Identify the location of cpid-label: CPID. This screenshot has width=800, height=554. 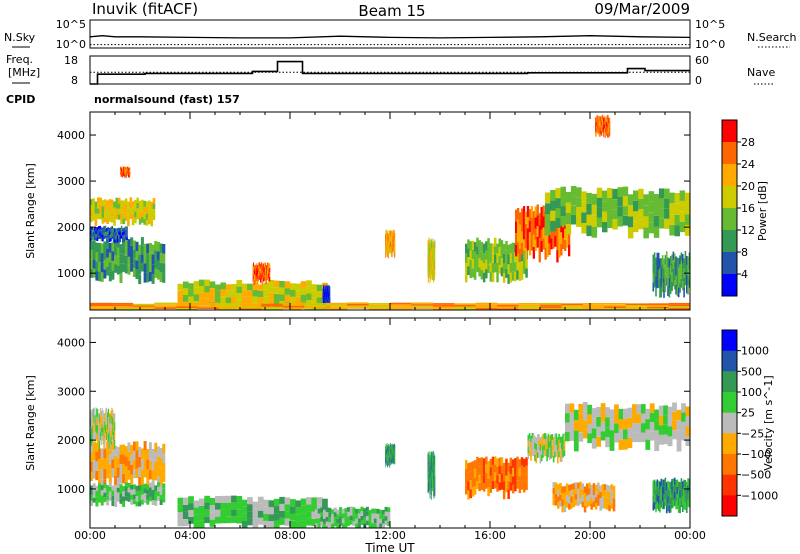
(20, 99).